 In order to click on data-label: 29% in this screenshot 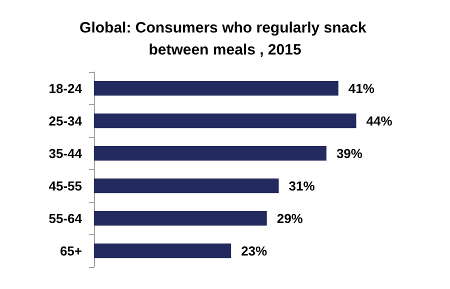, I will do `click(290, 218)`.